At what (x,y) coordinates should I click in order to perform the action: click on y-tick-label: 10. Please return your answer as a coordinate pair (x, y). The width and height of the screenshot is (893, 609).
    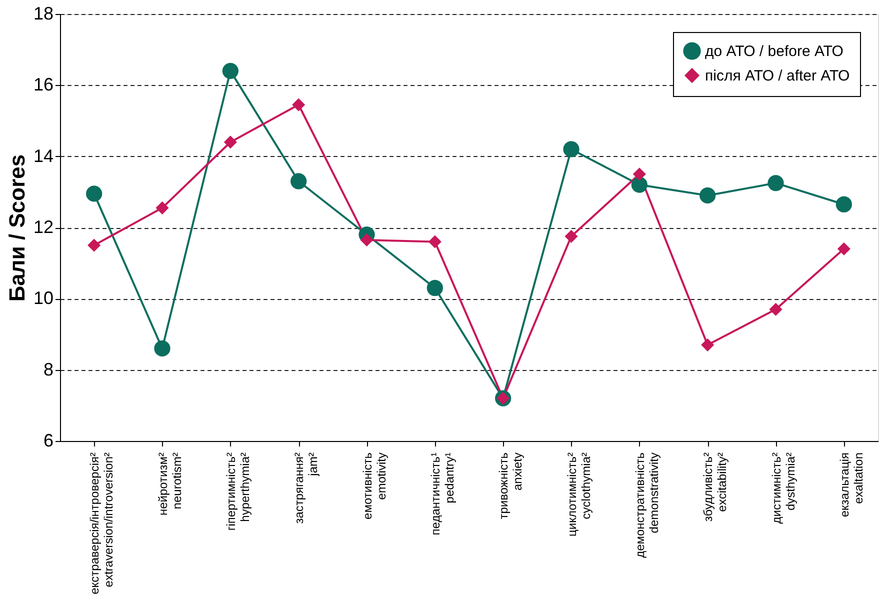
    Looking at the image, I should click on (43, 298).